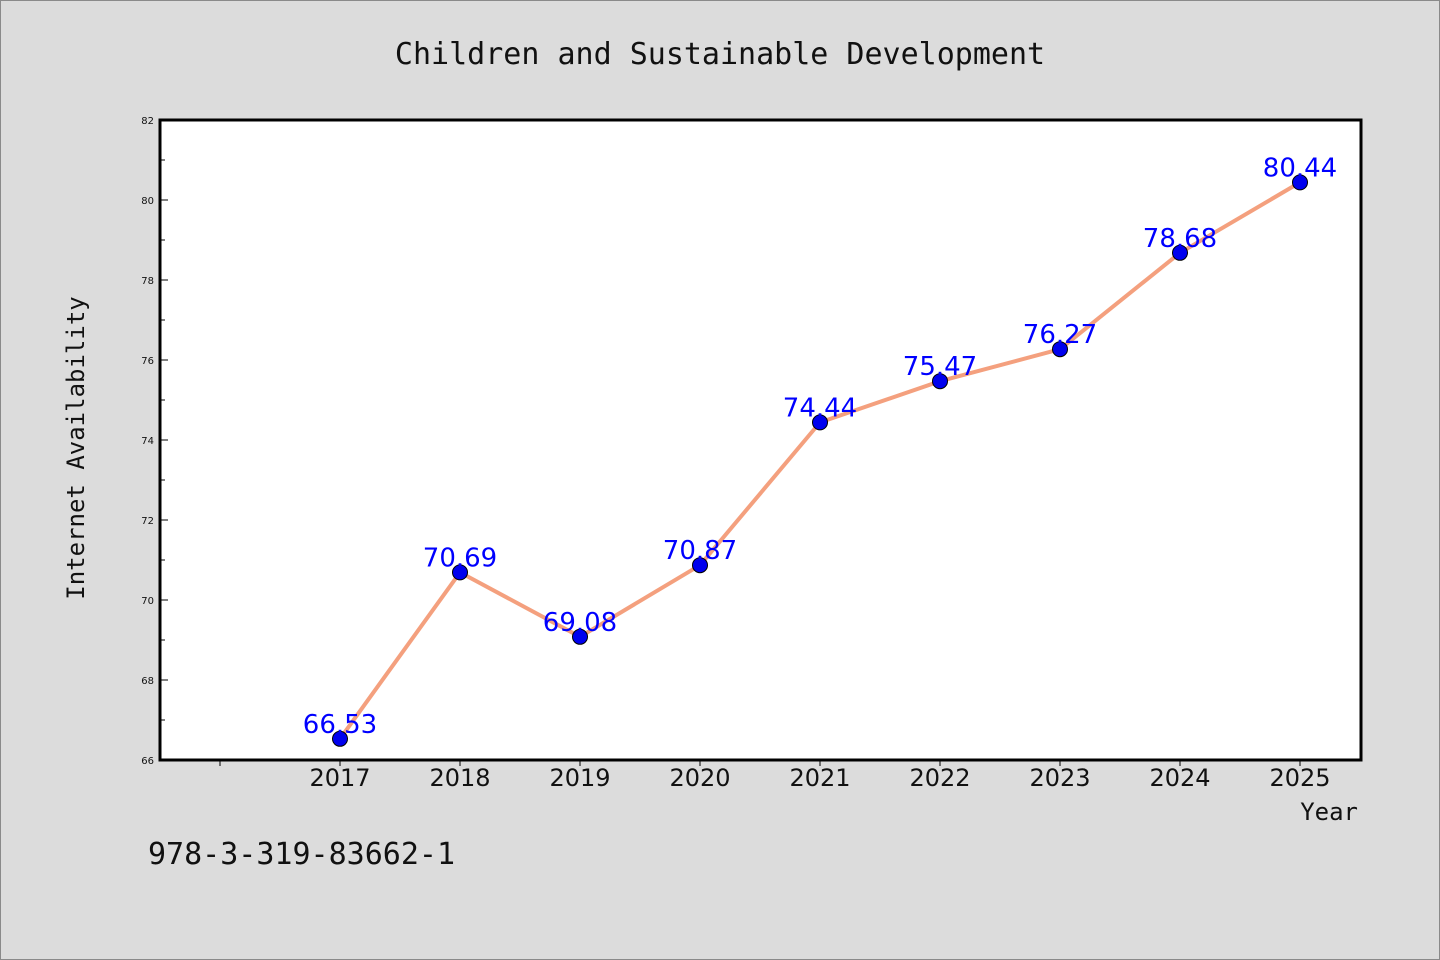 This screenshot has height=960, width=1440. What do you see at coordinates (775, 776) in the screenshot?
I see `x-axis: 2017 2018 2019 2020 2021 2022 2023 2024 2025` at bounding box center [775, 776].